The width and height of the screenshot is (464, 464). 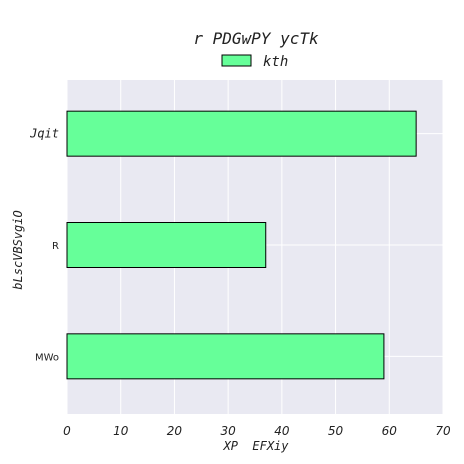 What do you see at coordinates (390, 431) in the screenshot?
I see `x-tick-label: 60` at bounding box center [390, 431].